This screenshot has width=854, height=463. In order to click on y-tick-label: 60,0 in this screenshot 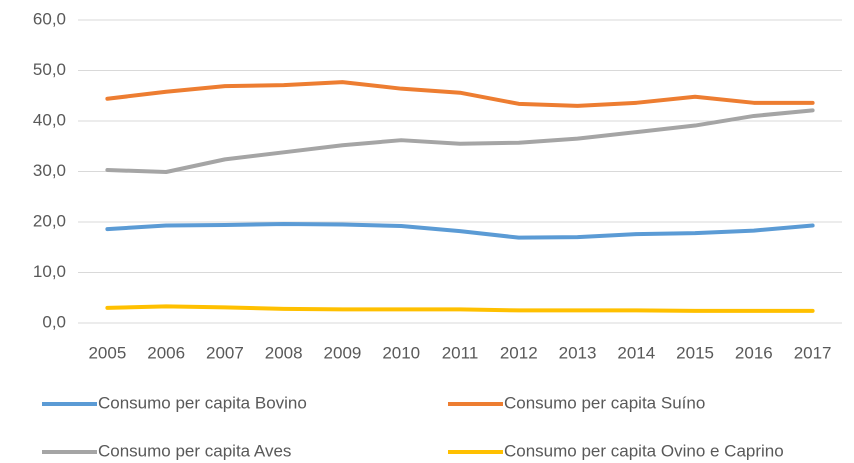, I will do `click(49, 18)`.